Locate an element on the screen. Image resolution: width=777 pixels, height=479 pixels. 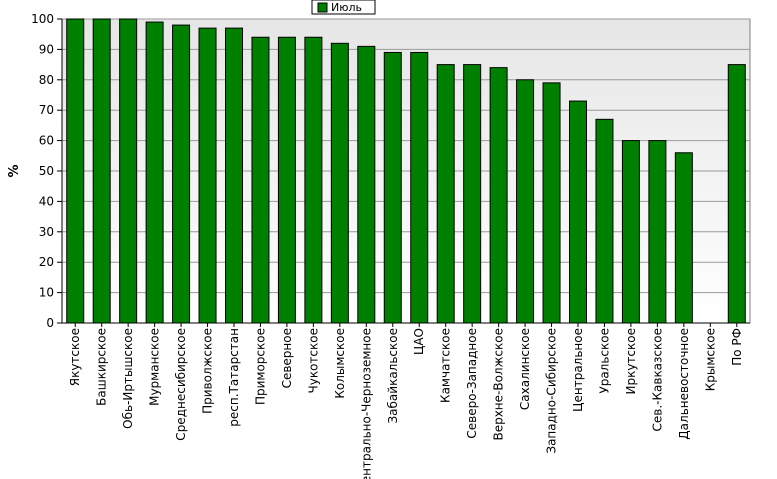
y-tick-label: 80 is located at coordinates (46, 80).